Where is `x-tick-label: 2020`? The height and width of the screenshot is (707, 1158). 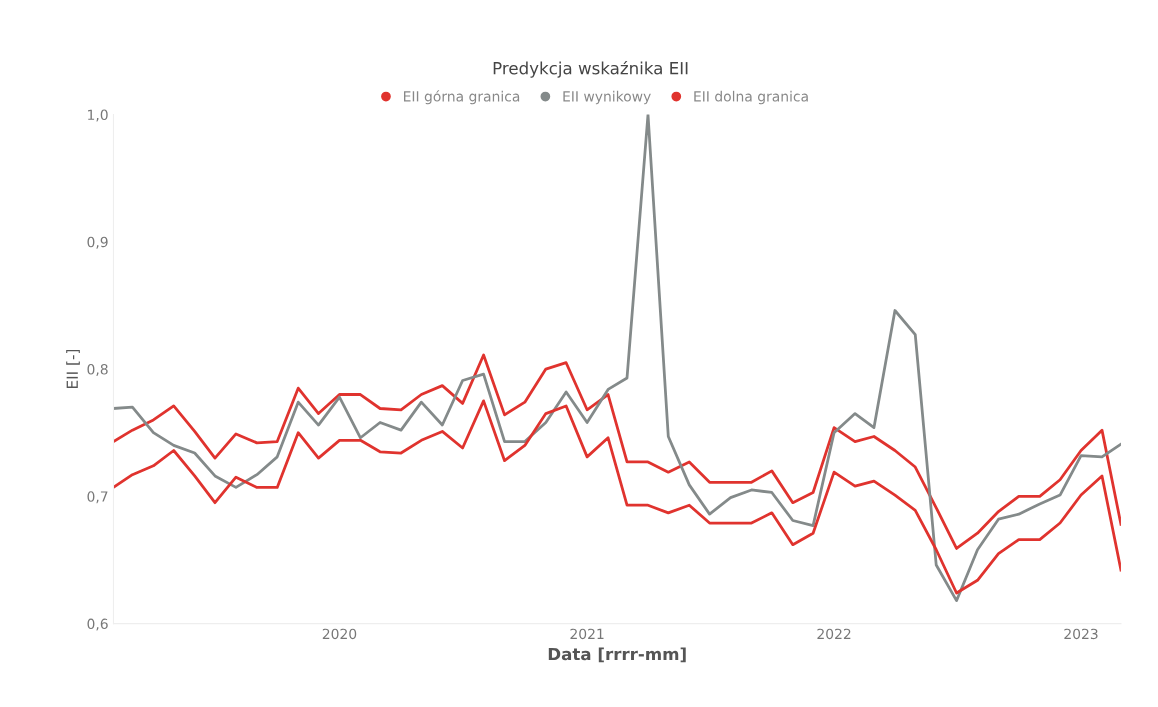 x-tick-label: 2020 is located at coordinates (339, 634).